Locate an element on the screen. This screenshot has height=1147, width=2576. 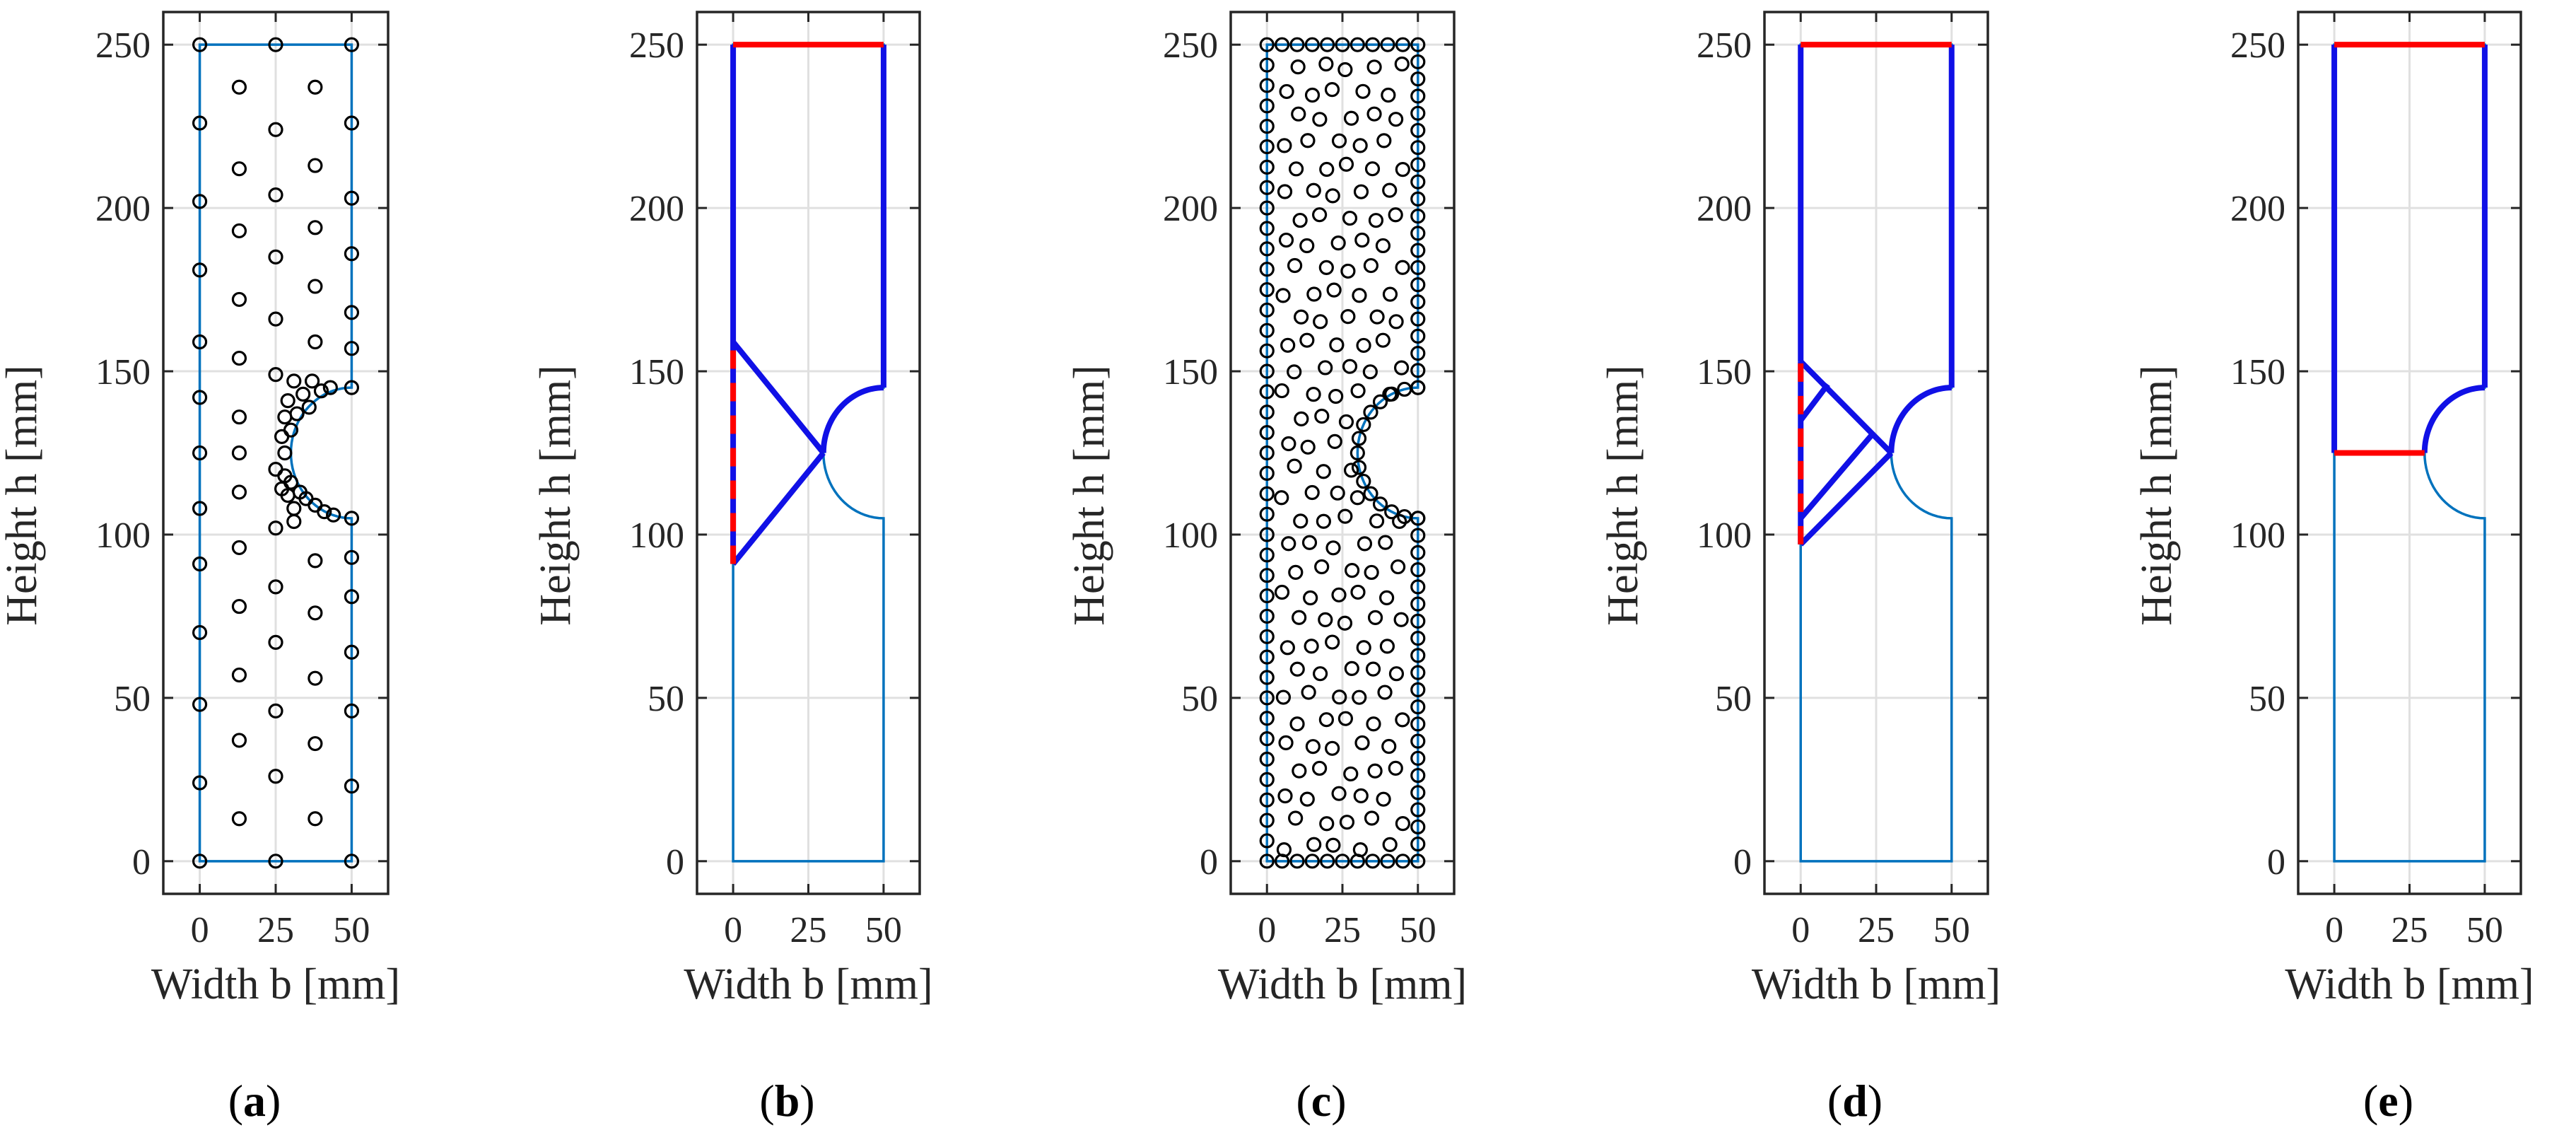
x-tick-label: 0 is located at coordinates (1800, 930).